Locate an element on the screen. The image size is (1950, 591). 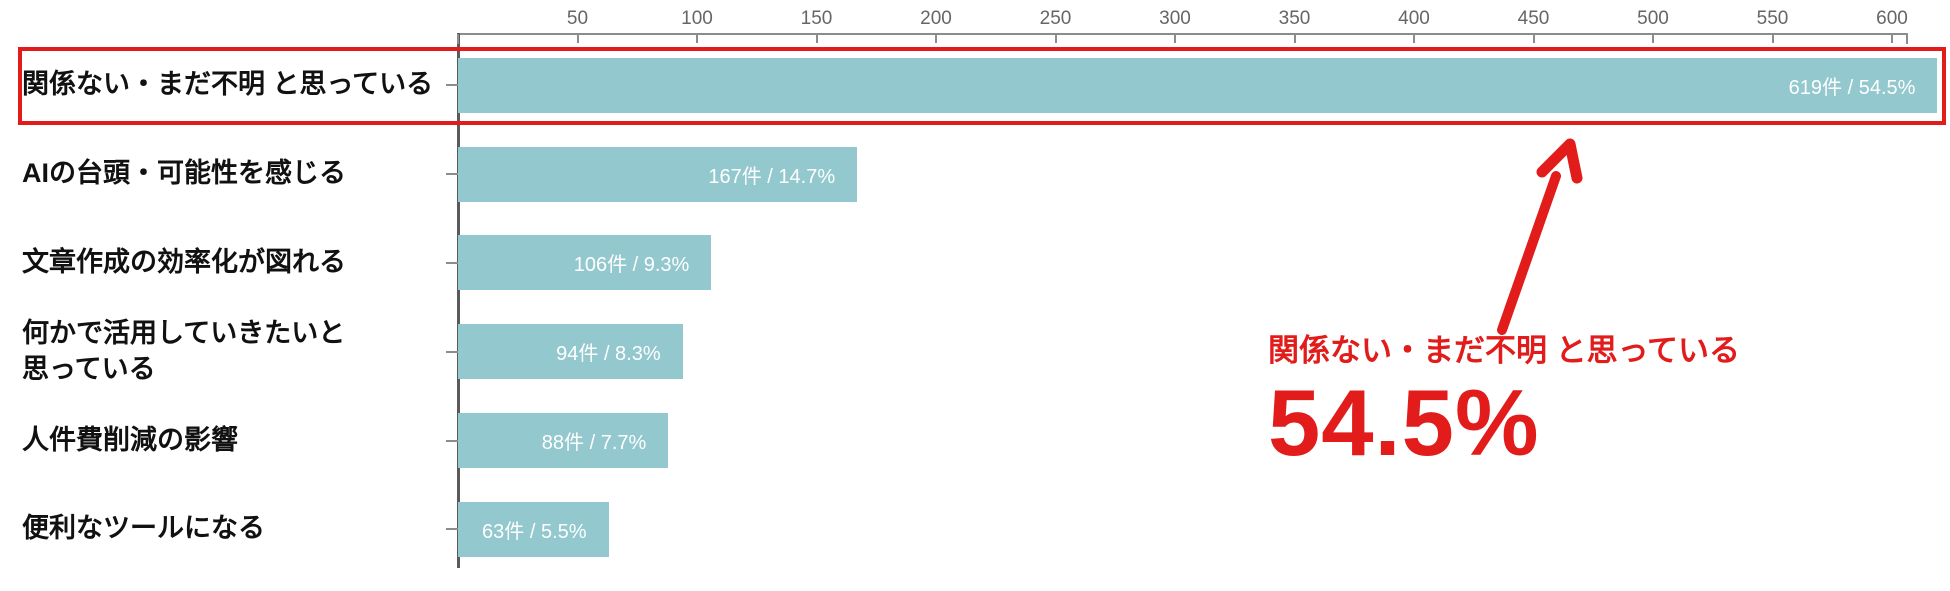
bar: 106件 / 9.3% is located at coordinates (585, 263).